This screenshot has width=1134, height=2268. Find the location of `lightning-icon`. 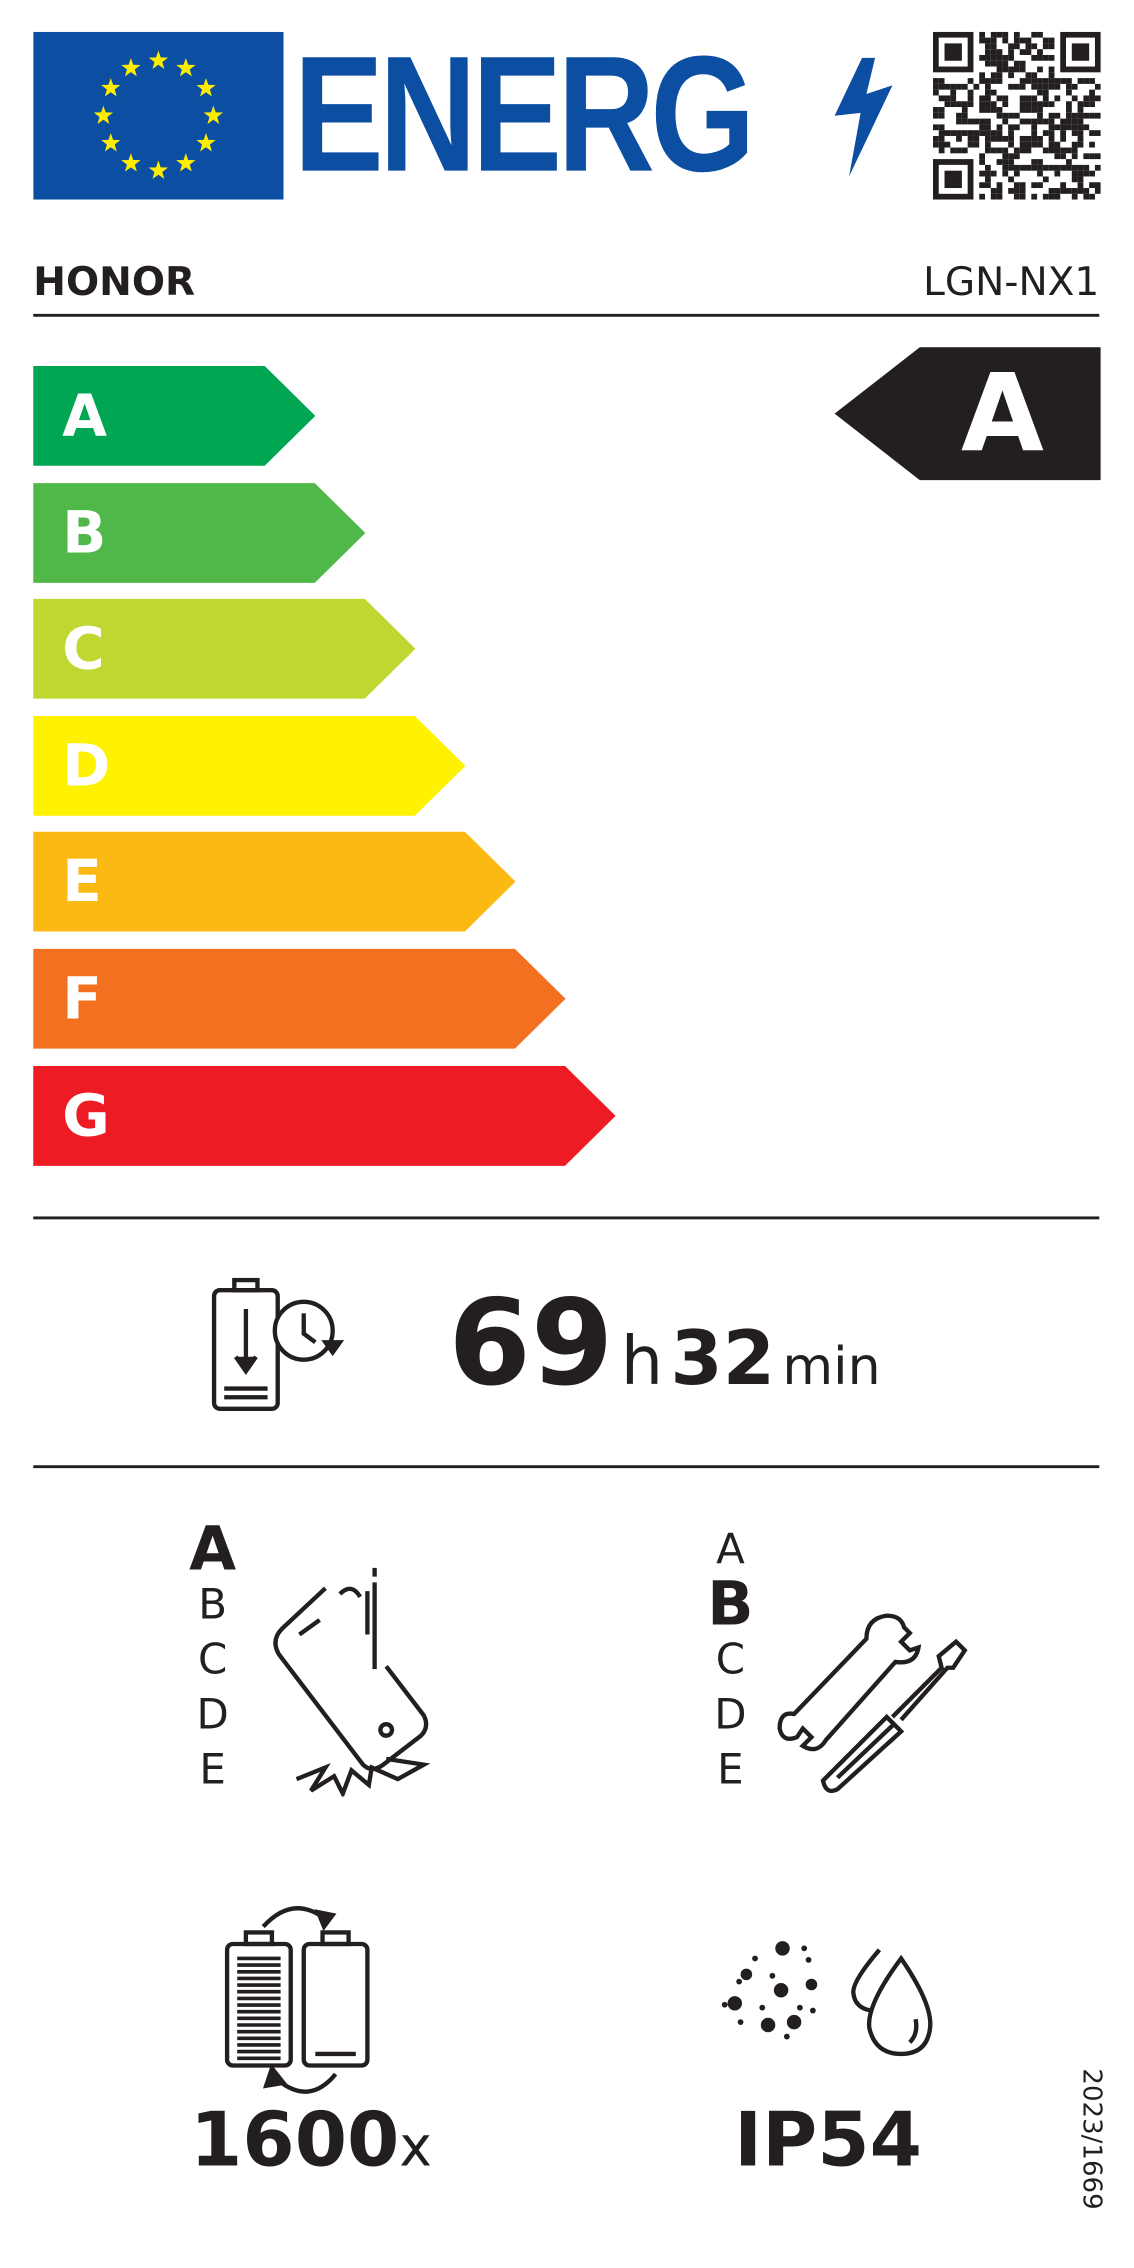

lightning-icon is located at coordinates (863, 117).